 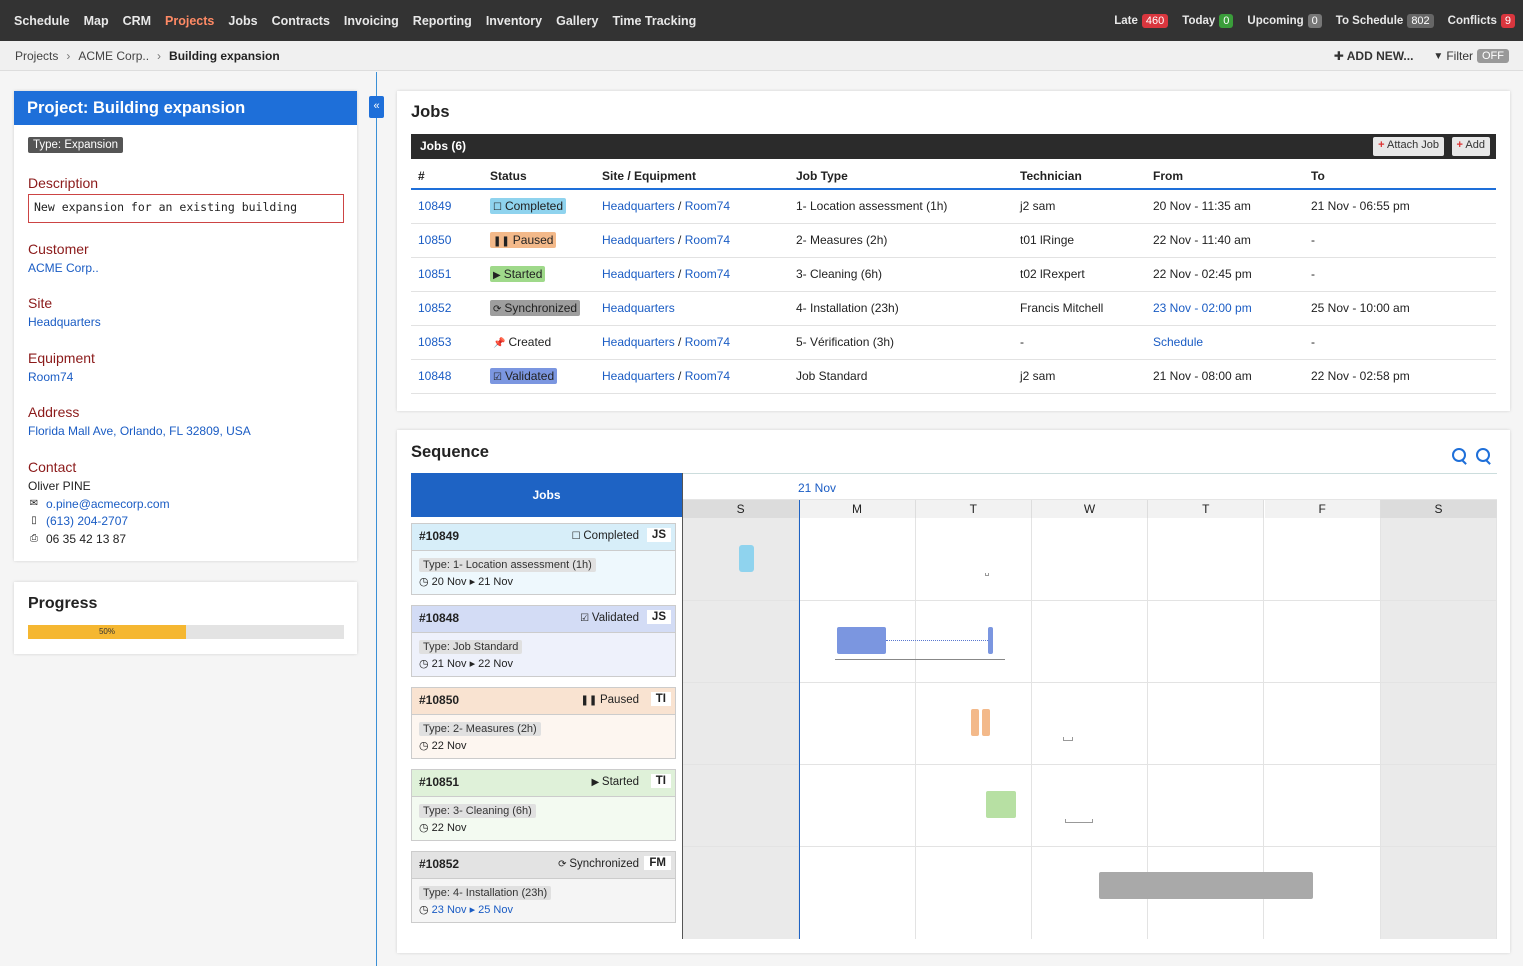 I want to click on column-header: To, so click(x=1400, y=176).